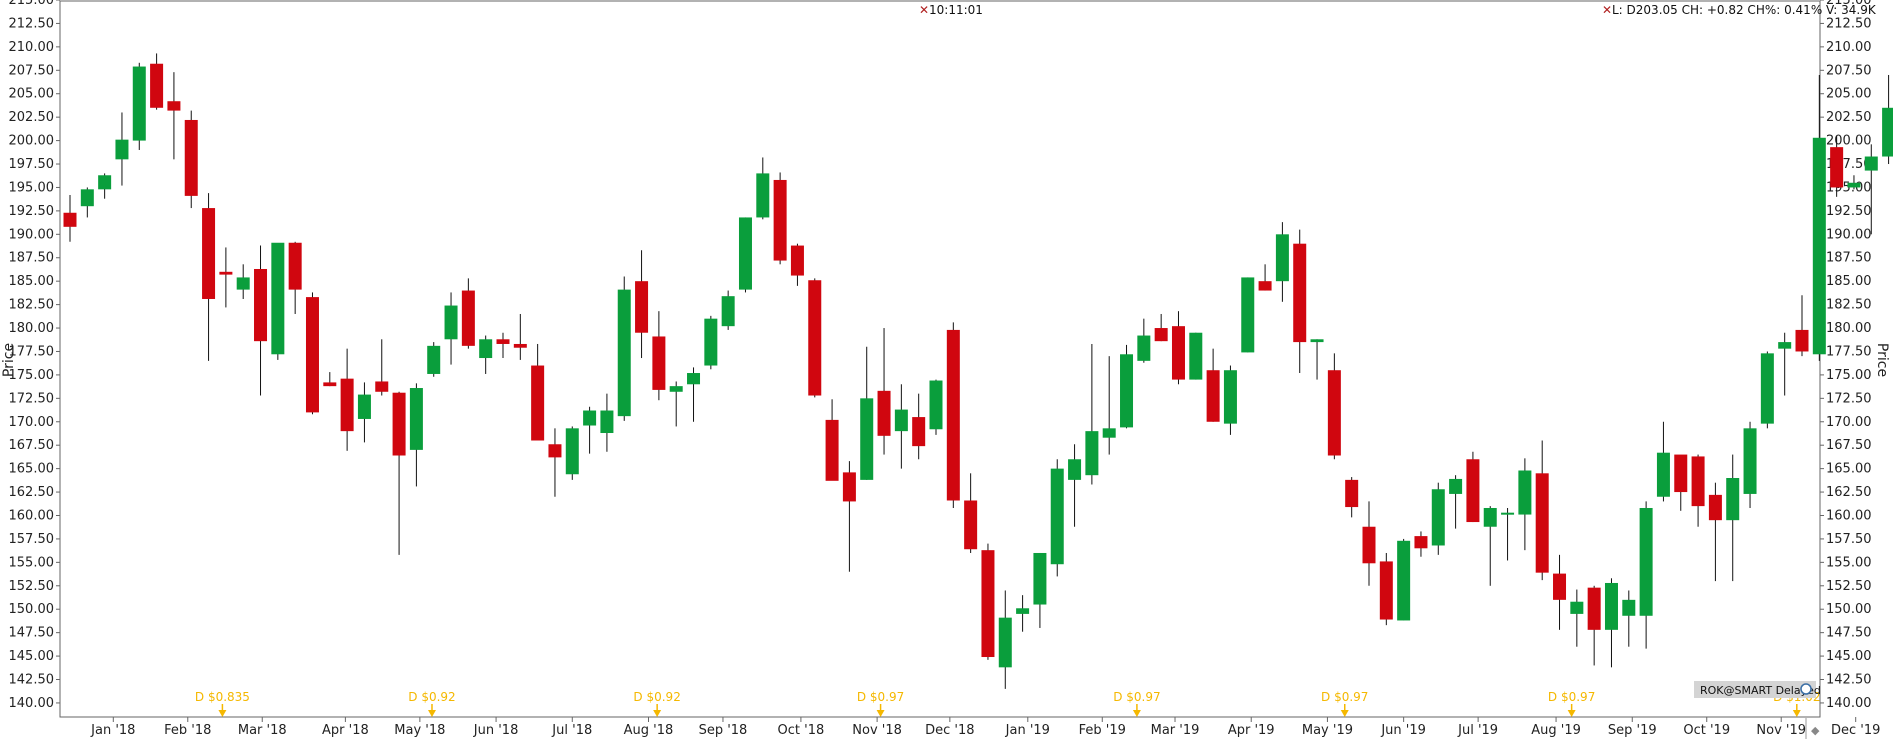 This screenshot has height=739, width=1893. Describe the element at coordinates (1815, 730) in the screenshot. I see `diamond-icon: ◆` at that location.